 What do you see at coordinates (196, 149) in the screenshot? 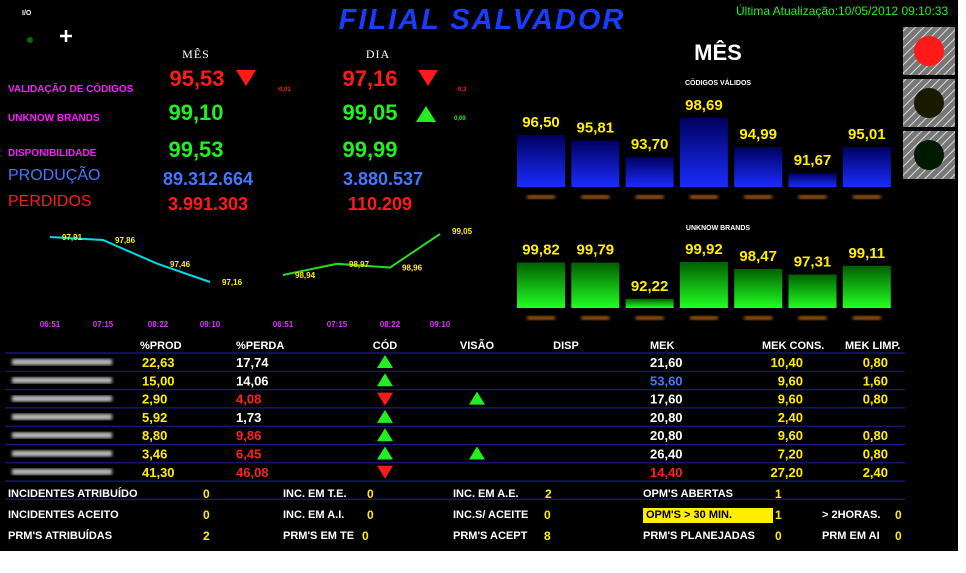
I see `kpi-month: 99,53` at bounding box center [196, 149].